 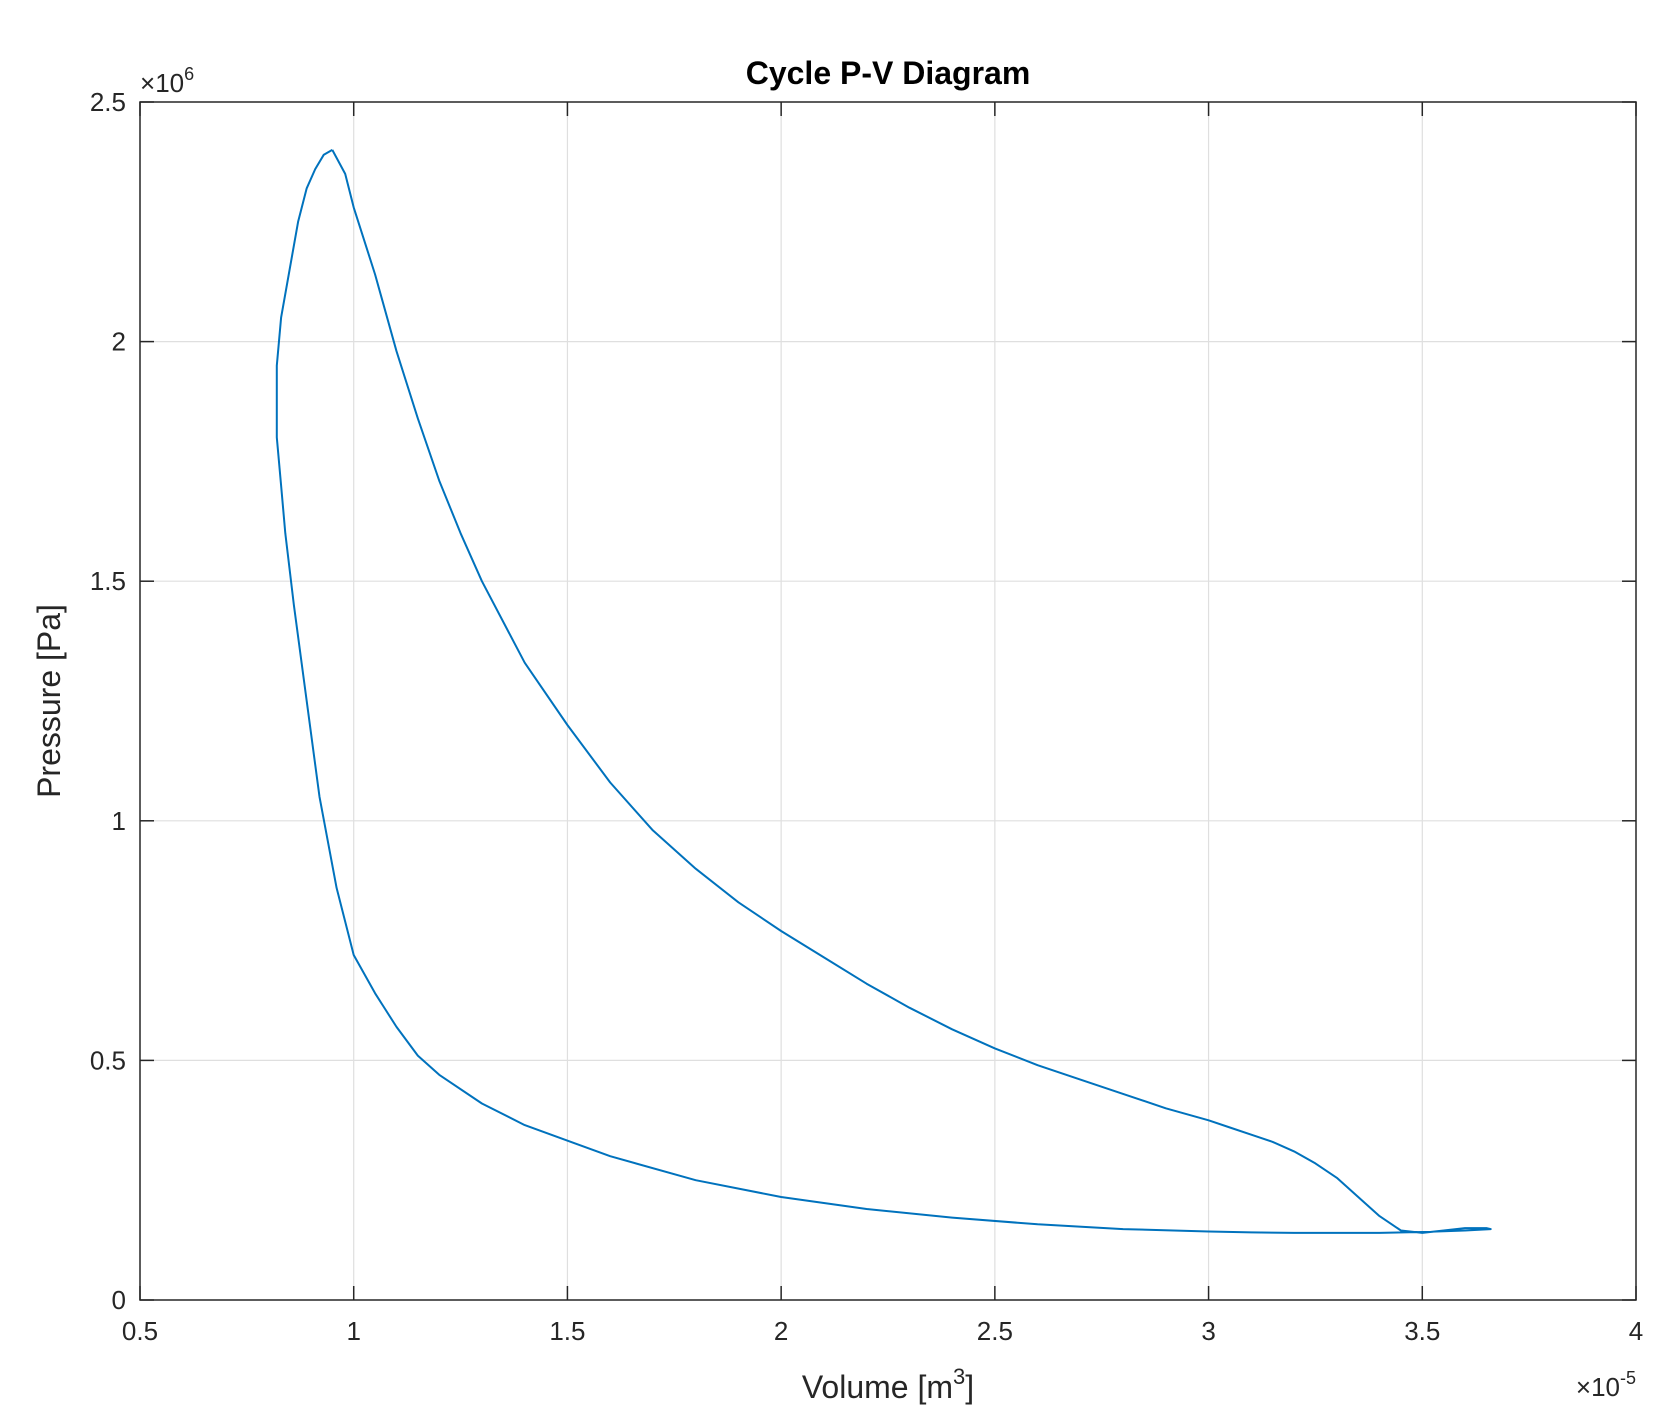 What do you see at coordinates (169, 83) in the screenshot?
I see `y-multiplier-base: 10` at bounding box center [169, 83].